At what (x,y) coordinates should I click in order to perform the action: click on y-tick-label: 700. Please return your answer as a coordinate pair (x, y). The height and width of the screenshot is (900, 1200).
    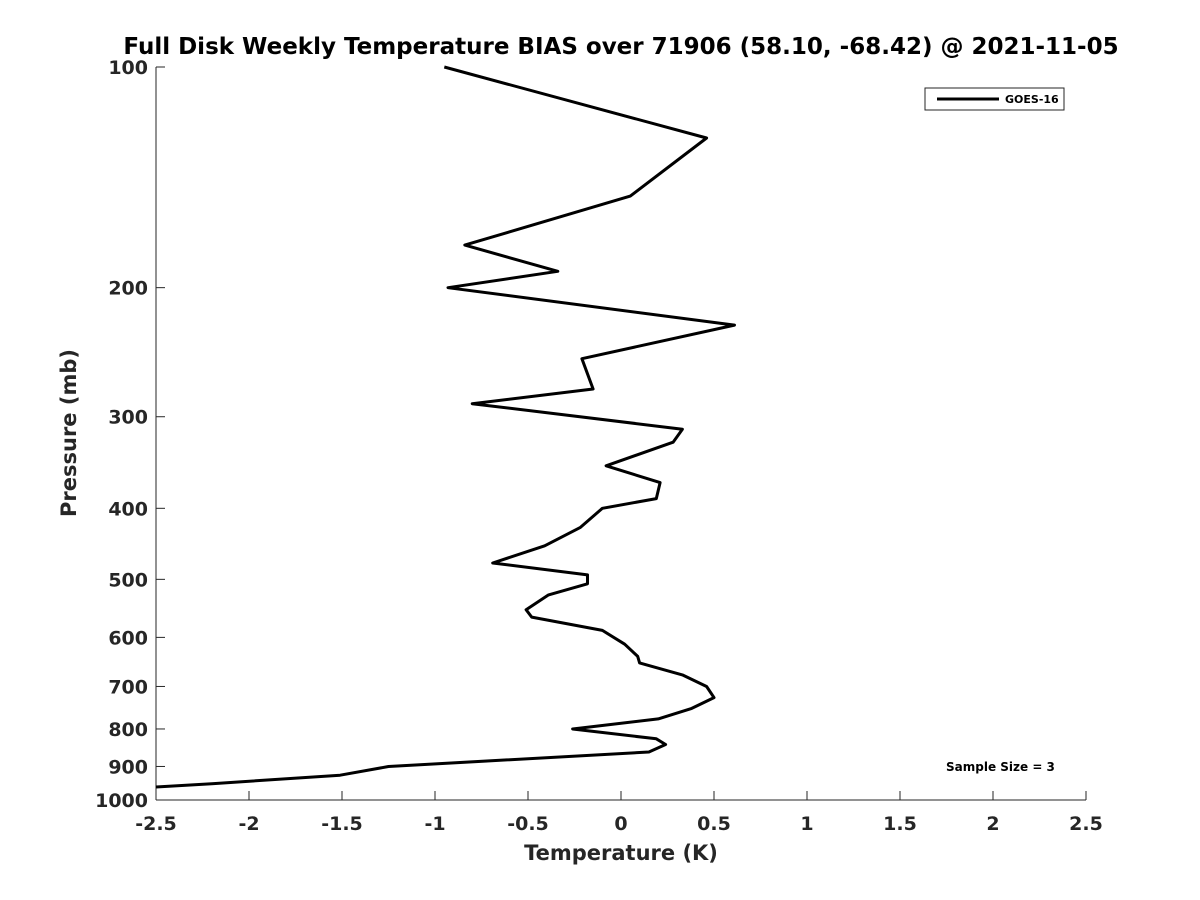
    Looking at the image, I should click on (128, 687).